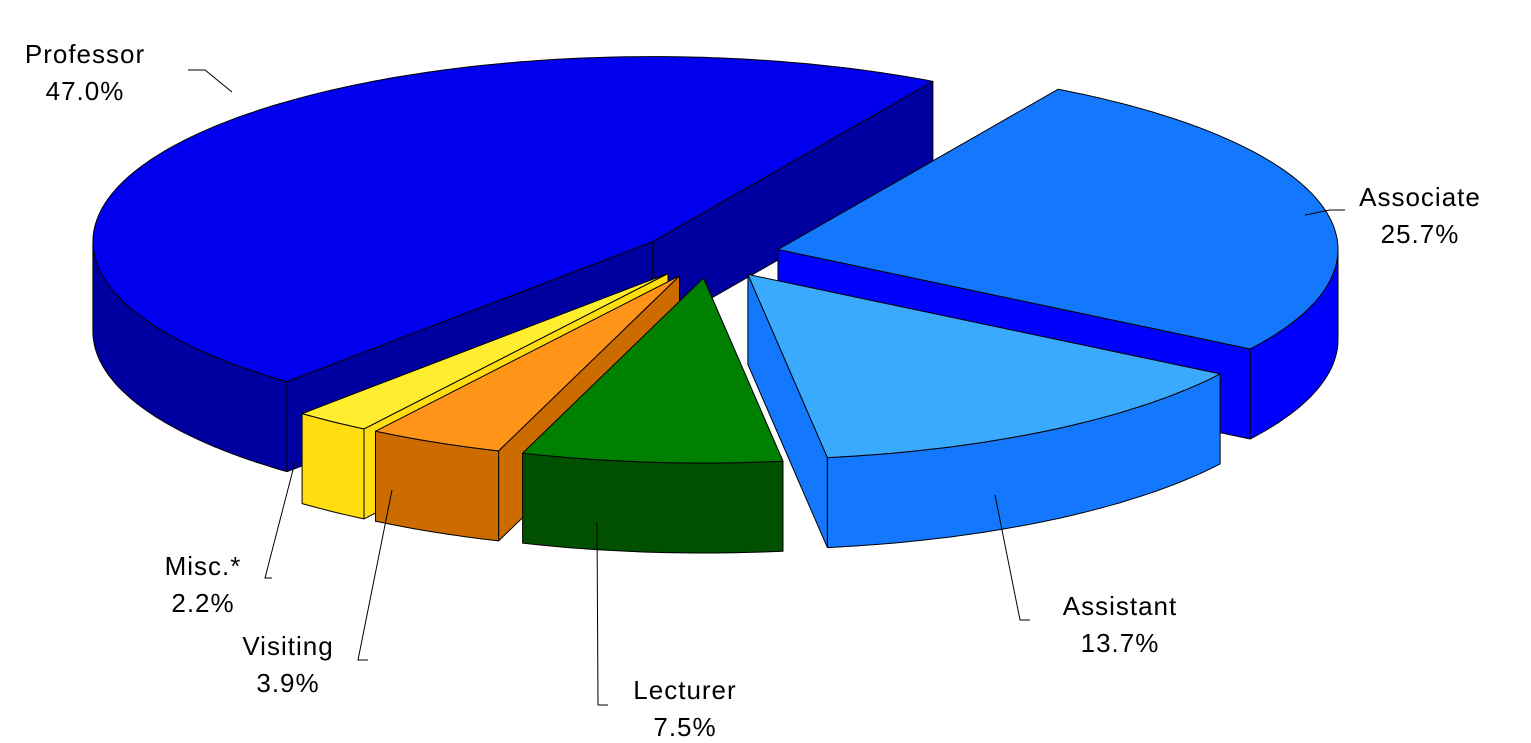 The height and width of the screenshot is (743, 1531). I want to click on slice-value-label: 7.5%, so click(684, 727).